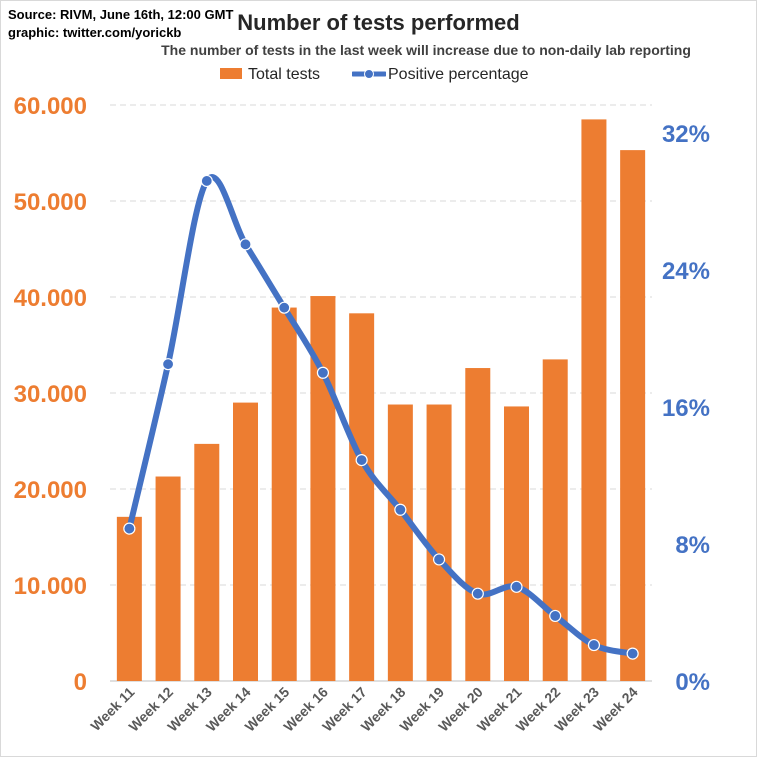 The height and width of the screenshot is (757, 757). I want to click on legend-item-total-tests: Total tests, so click(270, 75).